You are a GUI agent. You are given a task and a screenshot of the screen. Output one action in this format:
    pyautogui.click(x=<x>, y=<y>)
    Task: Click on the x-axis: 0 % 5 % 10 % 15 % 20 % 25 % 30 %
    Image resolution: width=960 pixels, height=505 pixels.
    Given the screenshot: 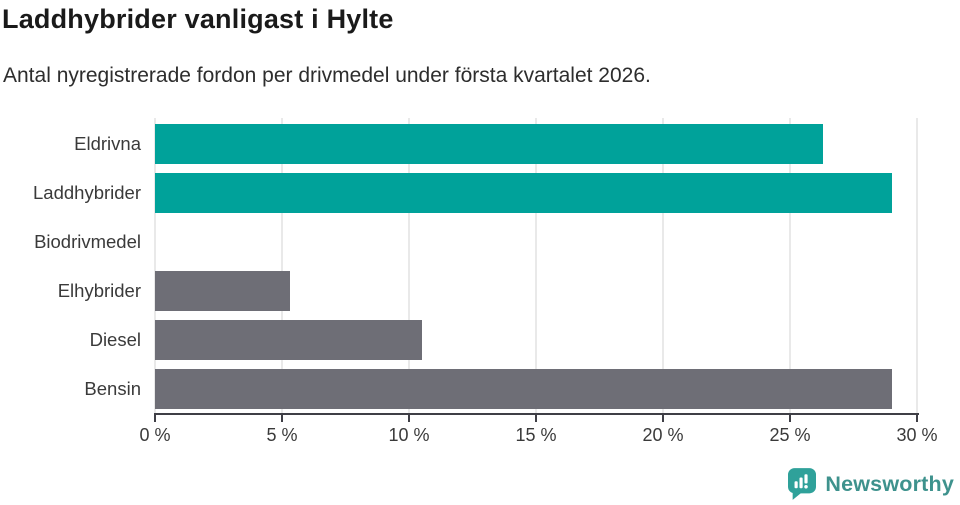 What is the action you would take?
    pyautogui.click(x=538, y=432)
    